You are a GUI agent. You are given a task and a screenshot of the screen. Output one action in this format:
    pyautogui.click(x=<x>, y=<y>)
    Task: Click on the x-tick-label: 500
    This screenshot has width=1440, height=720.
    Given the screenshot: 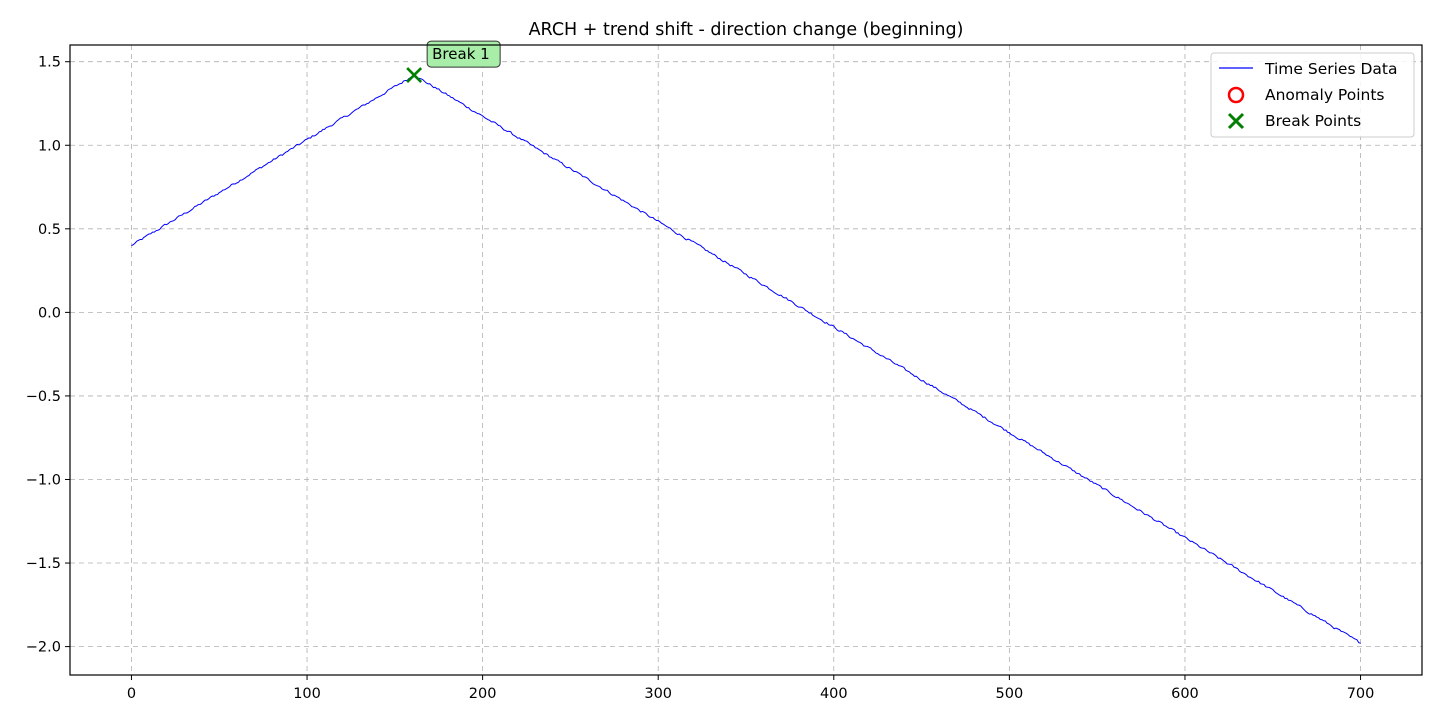 What is the action you would take?
    pyautogui.click(x=1010, y=694)
    